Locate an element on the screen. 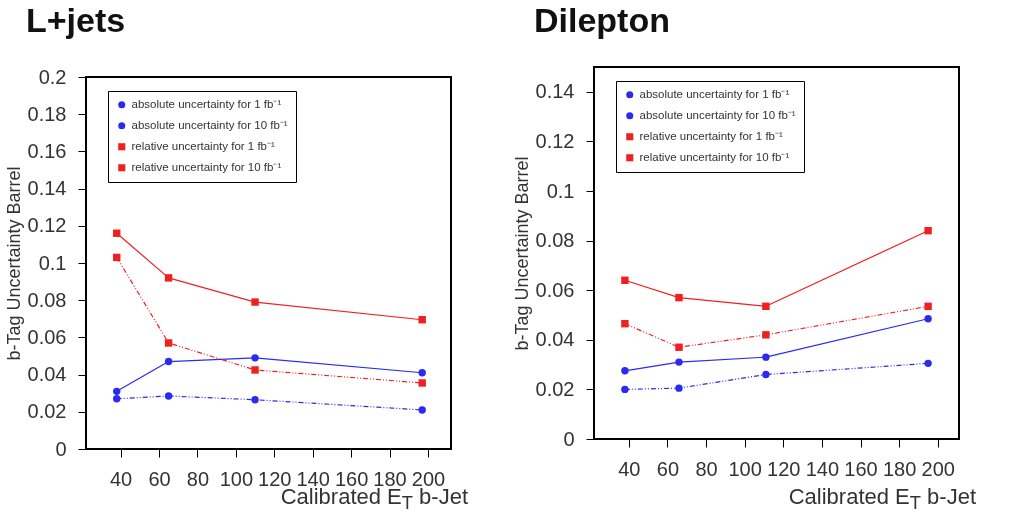  y-tick-label: 0.16 is located at coordinates (47, 150).